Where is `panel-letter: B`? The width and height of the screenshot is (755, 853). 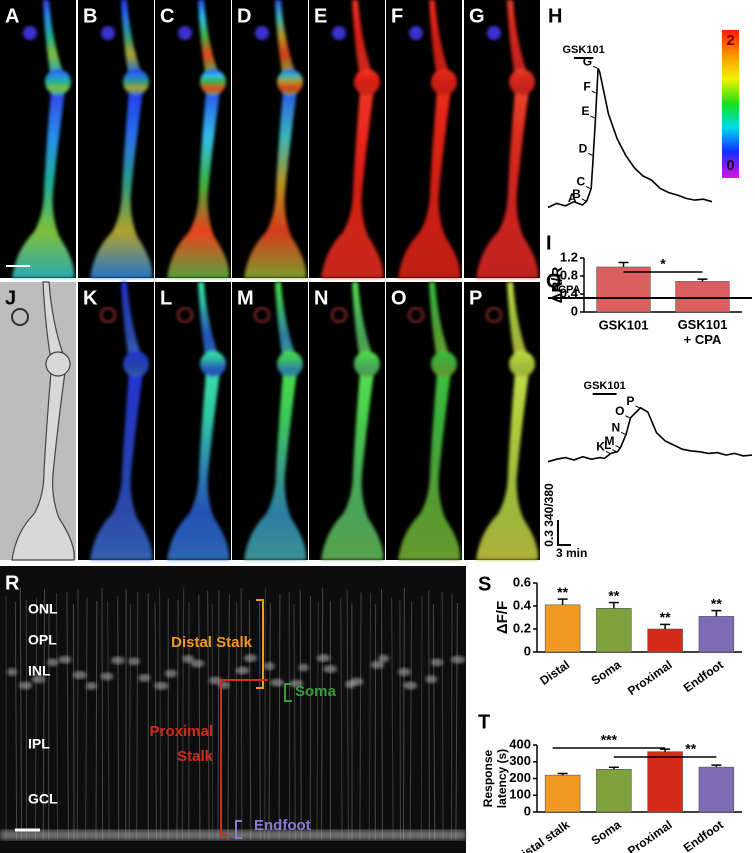 panel-letter: B is located at coordinates (90, 16).